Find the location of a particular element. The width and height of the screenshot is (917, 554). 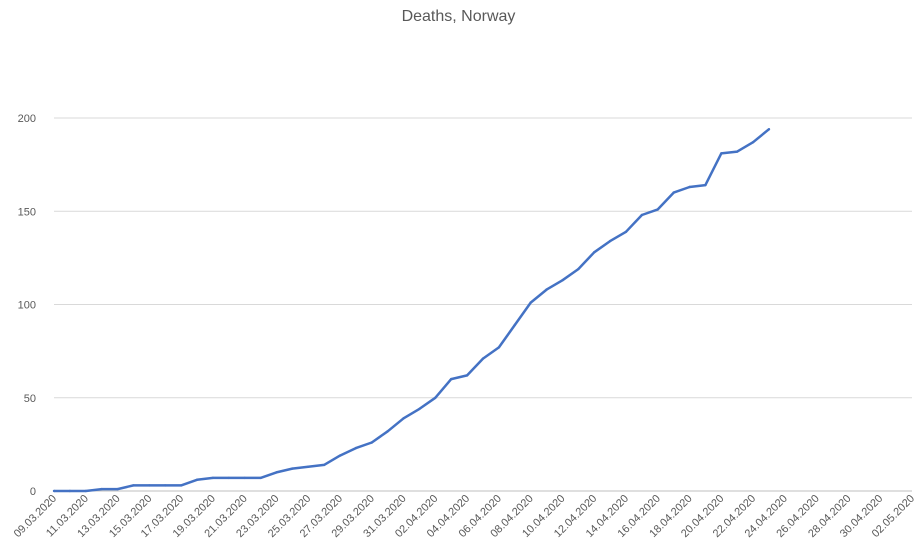

y-axis-tick-labels: 0 50 100 150 200 is located at coordinates (27, 305).